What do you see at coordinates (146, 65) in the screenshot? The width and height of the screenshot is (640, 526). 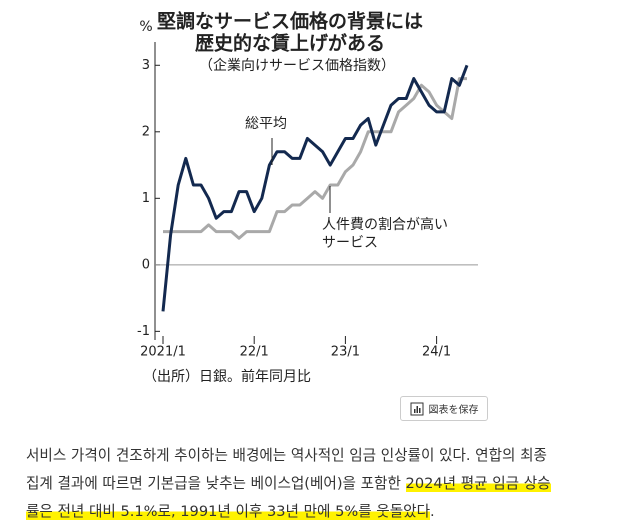 I see `y-tick-label: 3` at bounding box center [146, 65].